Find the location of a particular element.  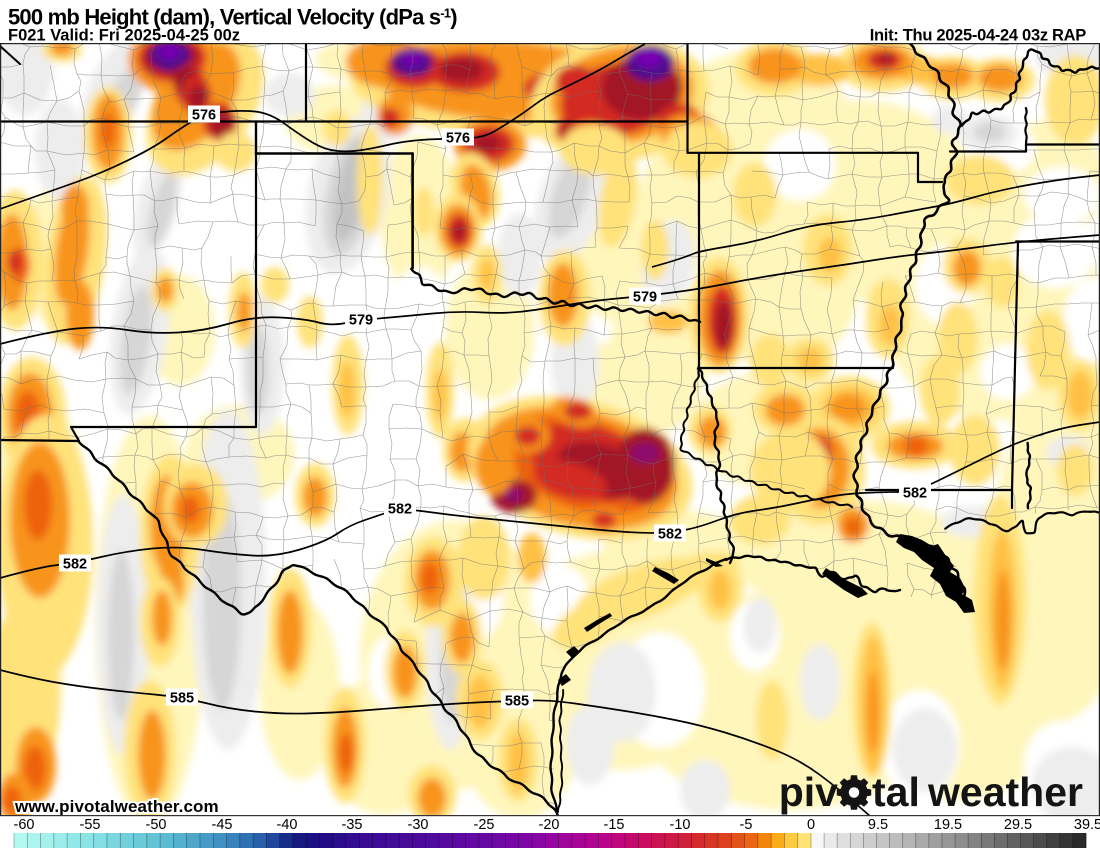

svg-text: -60 is located at coordinates (24, 825).